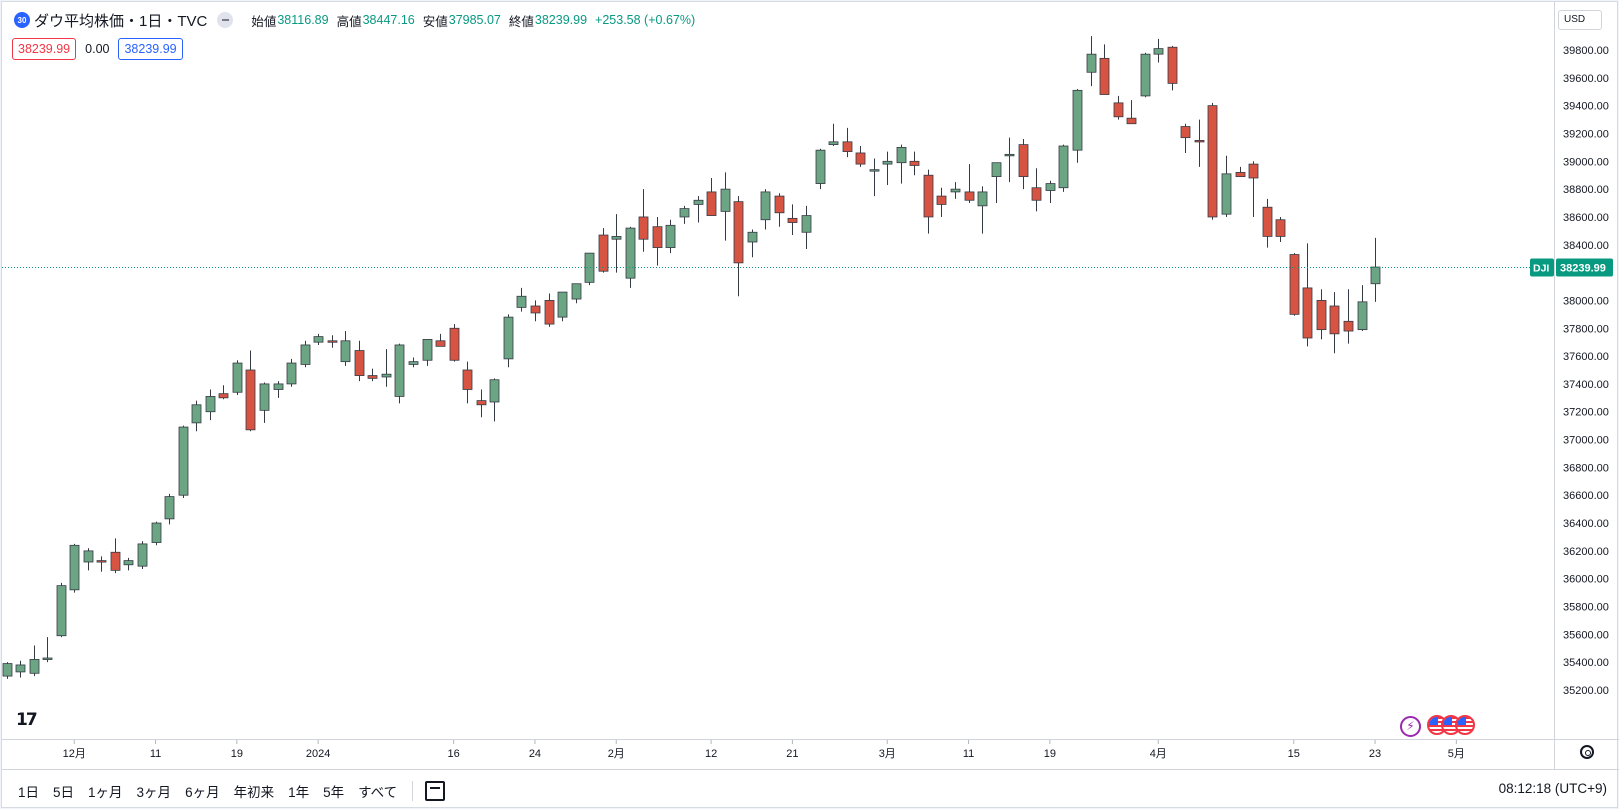 This screenshot has height=809, width=1619. What do you see at coordinates (74, 754) in the screenshot?
I see `time-tick-label: 12月` at bounding box center [74, 754].